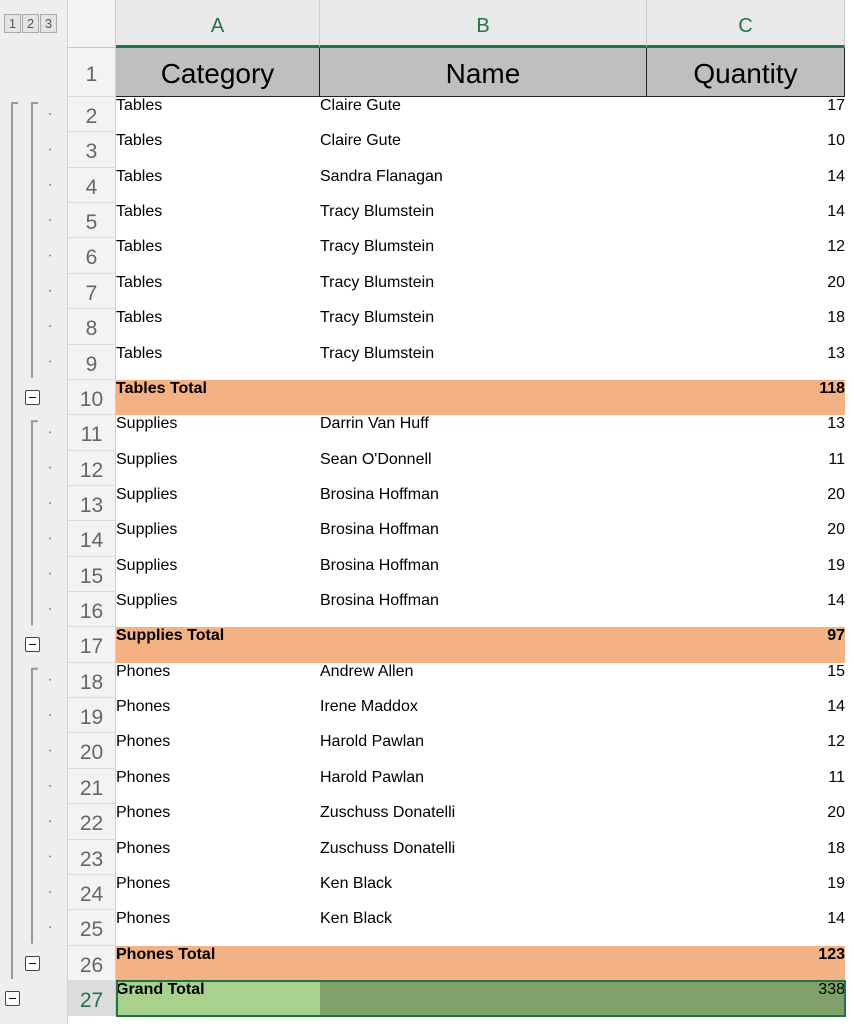  Describe the element at coordinates (92, 610) in the screenshot. I see `row-header: 16` at that location.